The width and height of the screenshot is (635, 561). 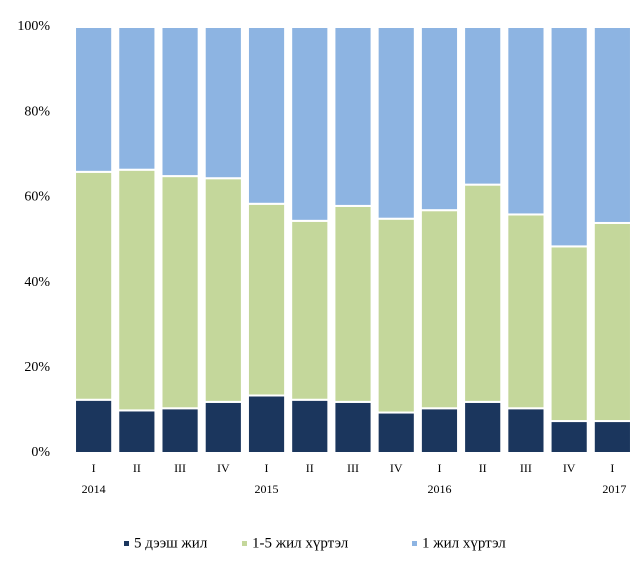 I want to click on year-label: 2016, so click(x=439, y=489).